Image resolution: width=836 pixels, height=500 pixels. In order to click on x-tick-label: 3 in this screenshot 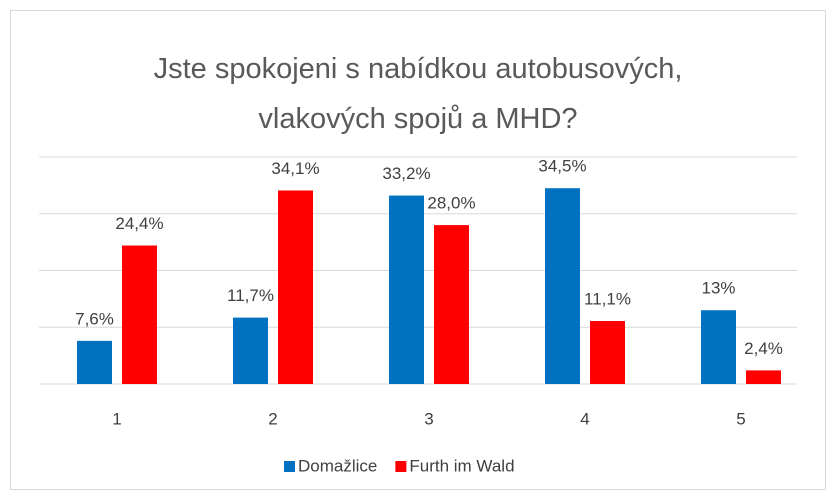, I will do `click(428, 418)`.